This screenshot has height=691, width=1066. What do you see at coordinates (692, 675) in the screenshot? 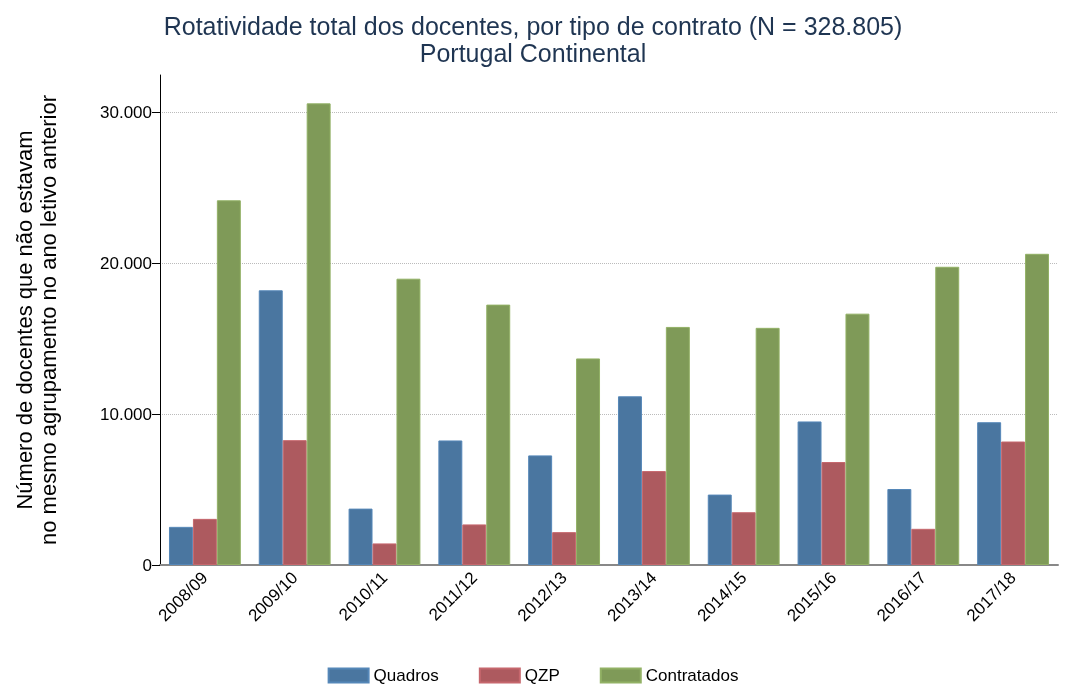
I see `legend-label: Contratados` at bounding box center [692, 675].